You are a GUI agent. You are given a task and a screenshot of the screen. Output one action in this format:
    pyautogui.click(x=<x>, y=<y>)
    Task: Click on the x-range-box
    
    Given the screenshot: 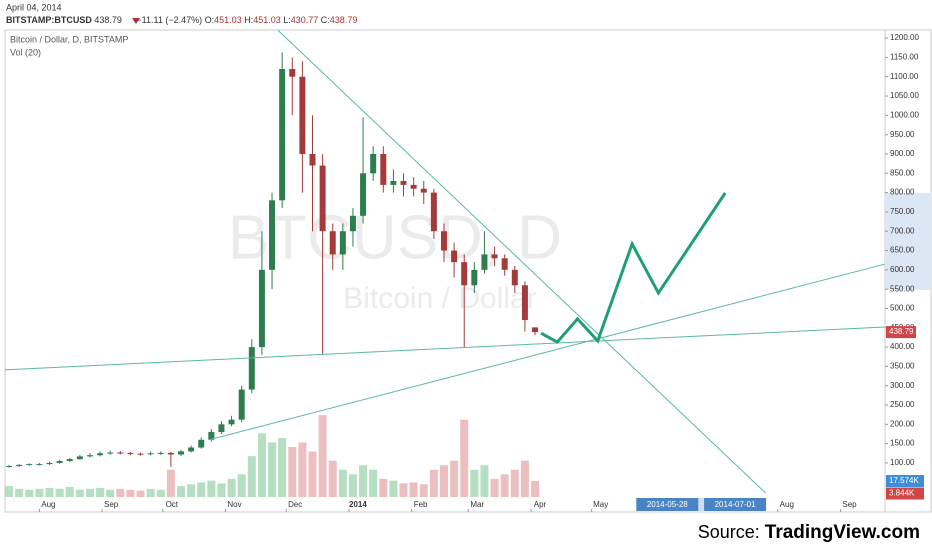 What is the action you would take?
    pyautogui.click(x=667, y=504)
    